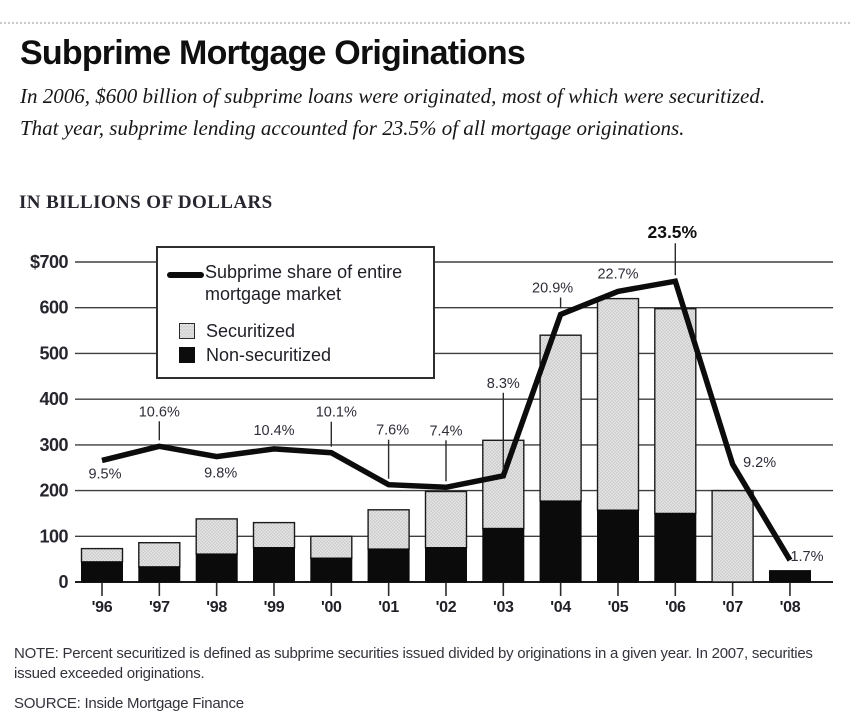 This screenshot has width=850, height=725. Describe the element at coordinates (446, 607) in the screenshot. I see `x-axis-label: '02` at that location.